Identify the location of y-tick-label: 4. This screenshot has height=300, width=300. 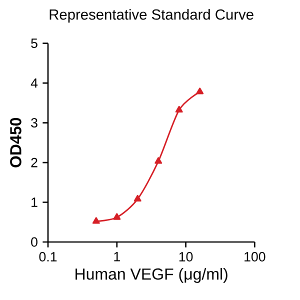
(34, 83).